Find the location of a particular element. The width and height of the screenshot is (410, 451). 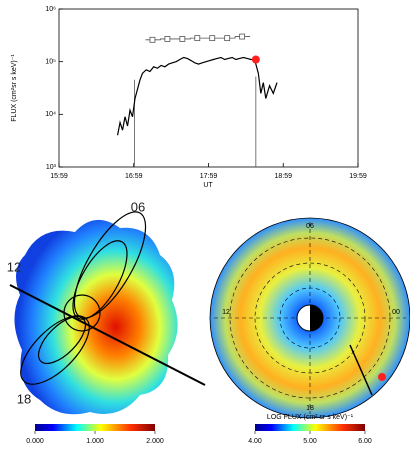

y-tick-label: 10⁵ is located at coordinates (50, 62).